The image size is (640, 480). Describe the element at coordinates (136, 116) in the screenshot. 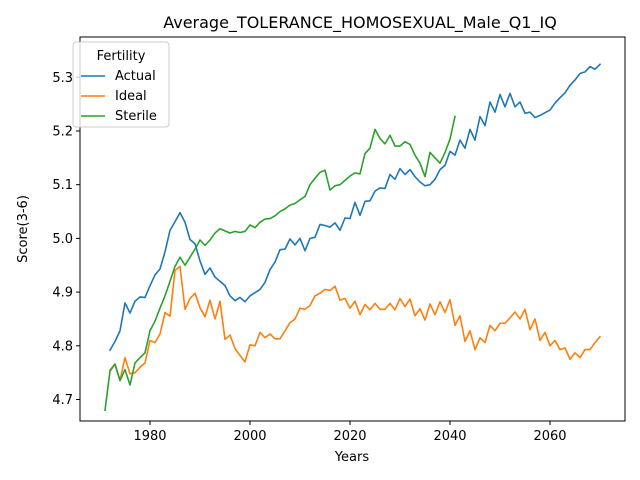

I see `legend-label-sterile: Sterile` at that location.